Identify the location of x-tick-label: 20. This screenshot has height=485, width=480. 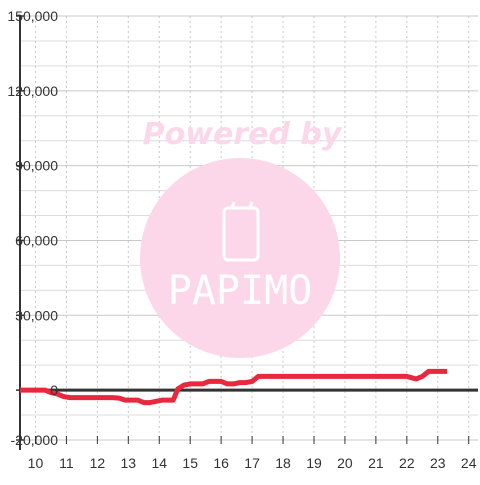
(345, 463).